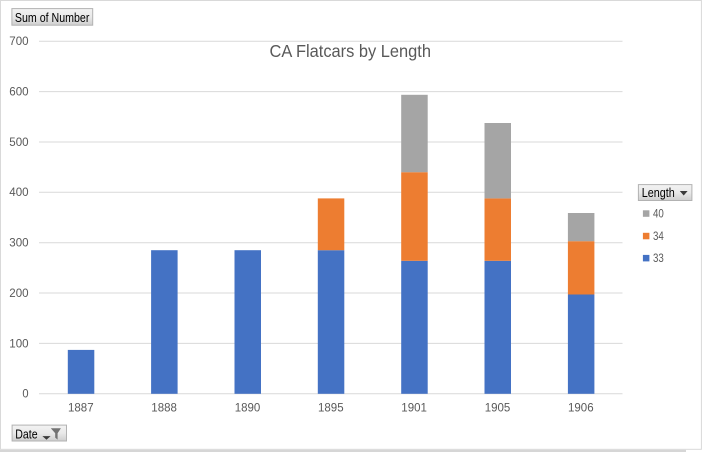 The image size is (702, 457). Describe the element at coordinates (19, 41) in the screenshot. I see `svg-text: 700` at that location.